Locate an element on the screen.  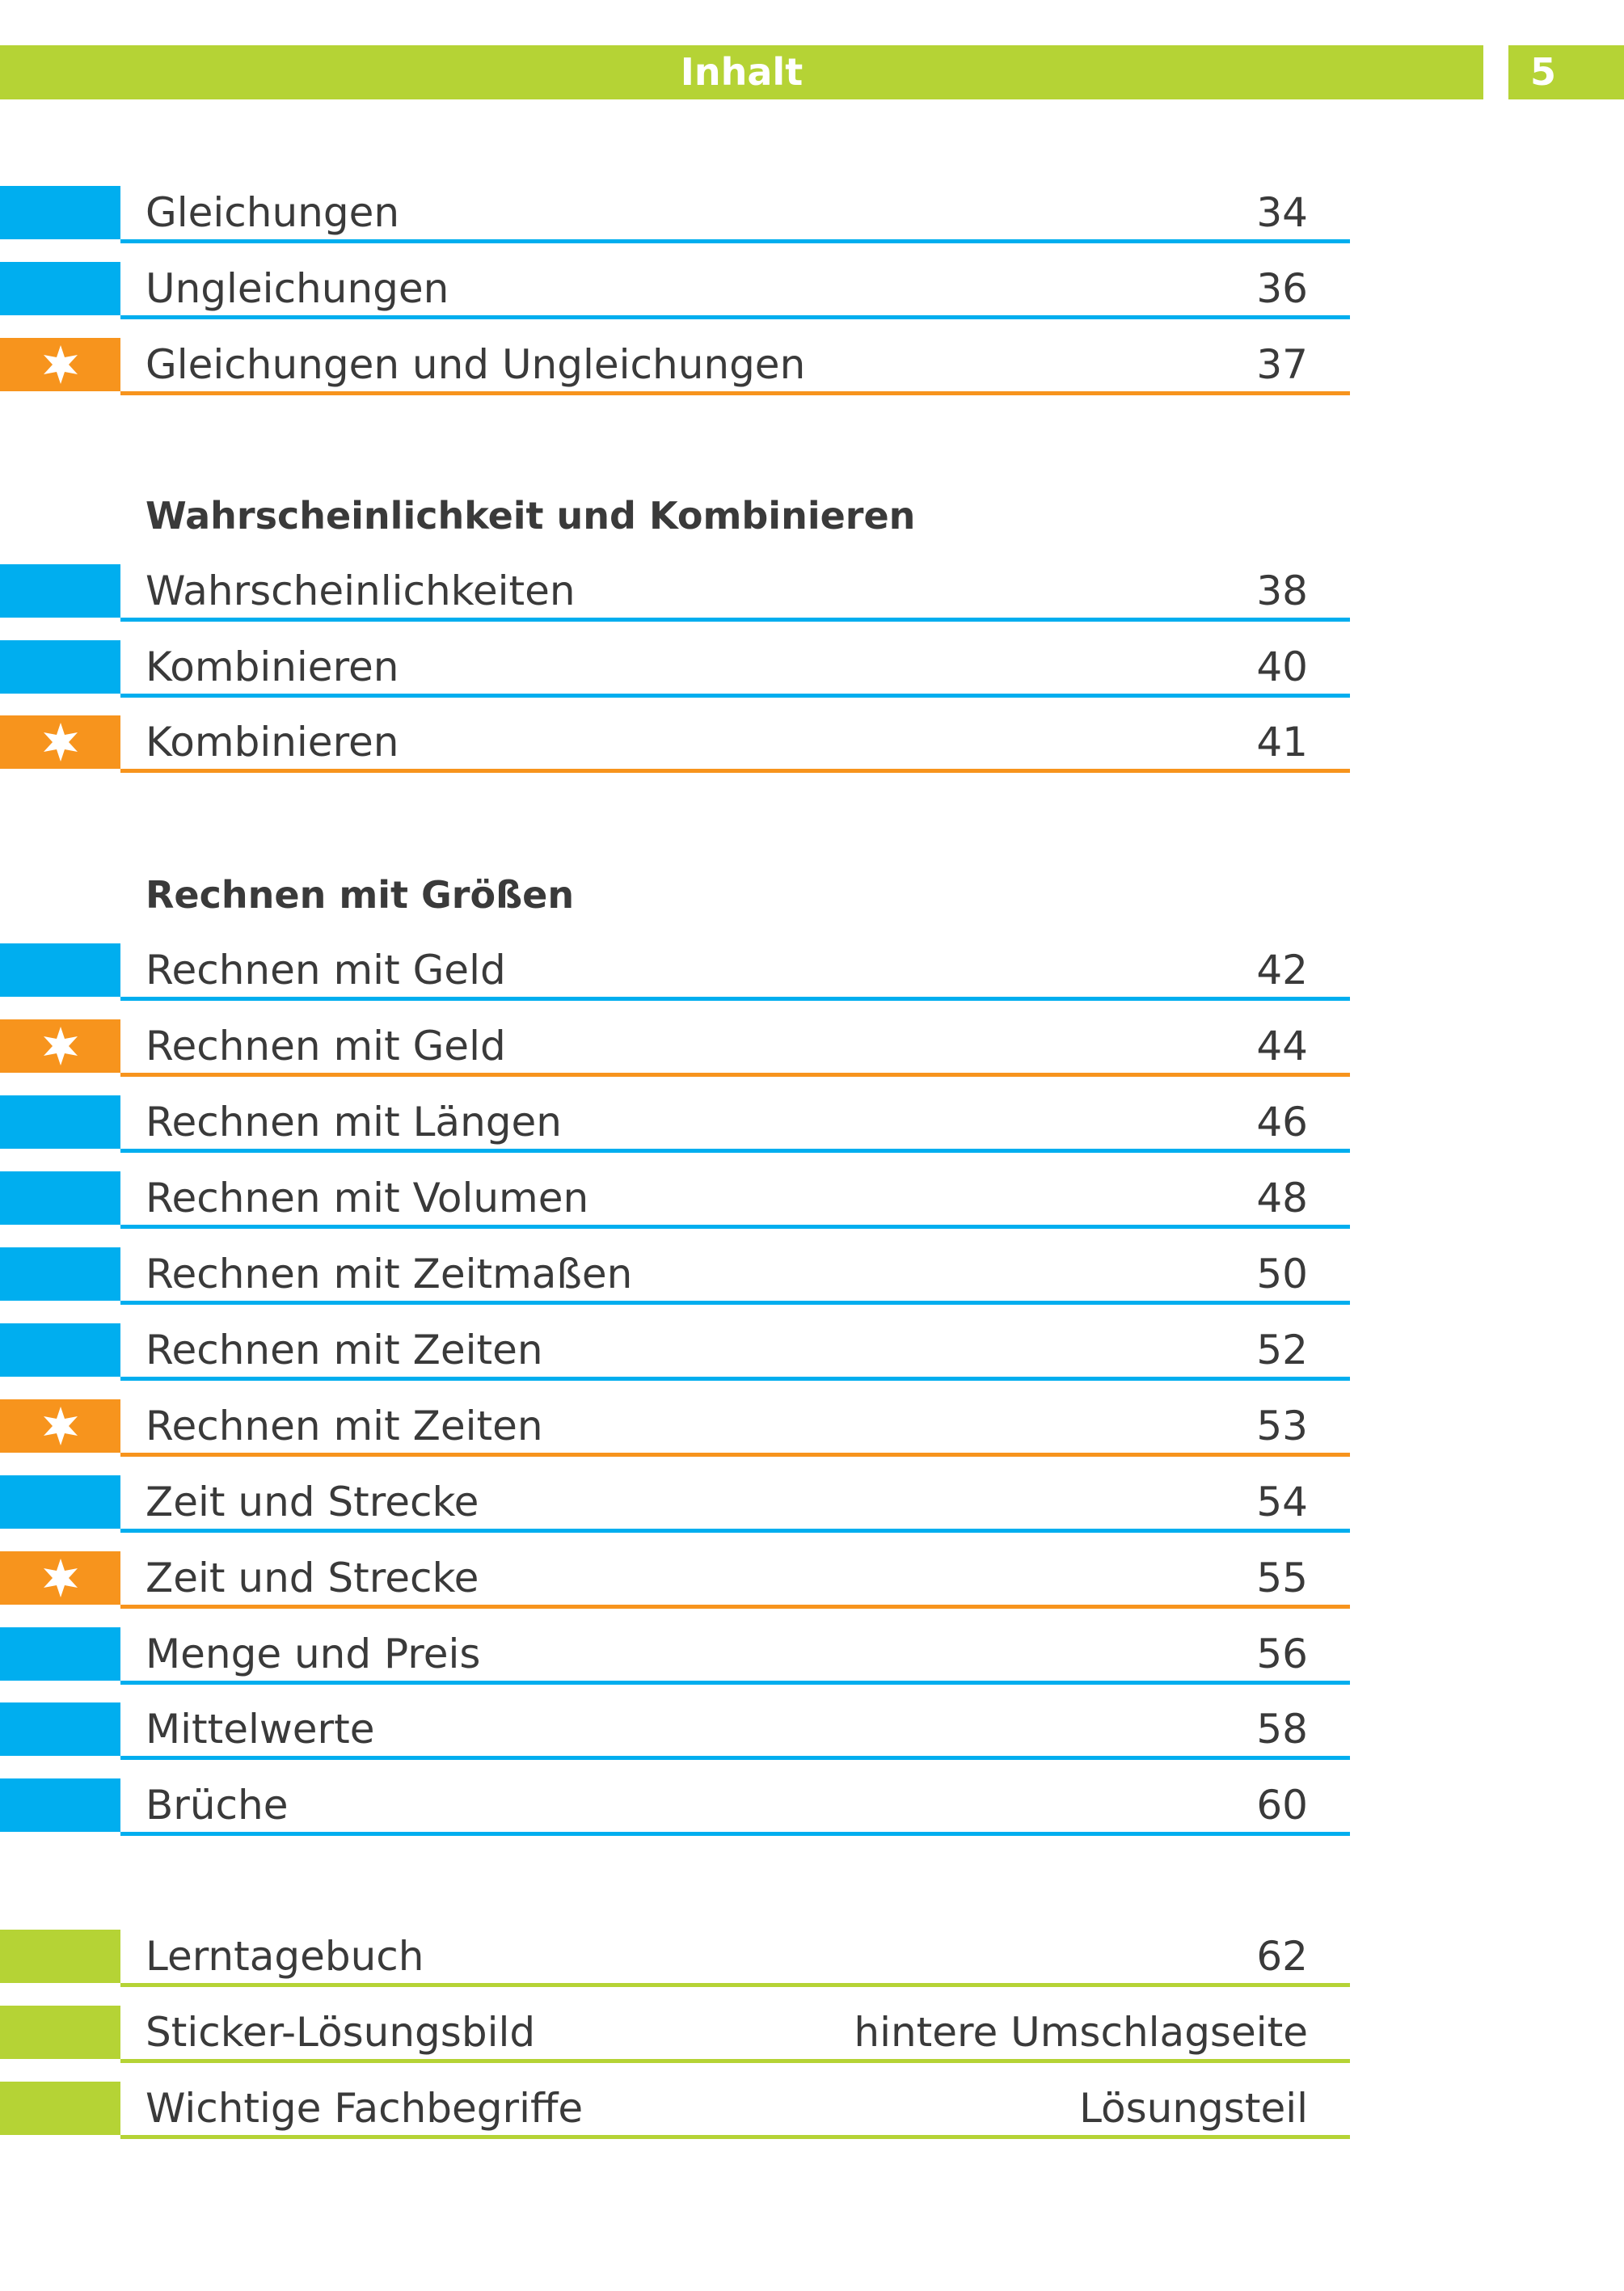
toc-entry-page: 52 is located at coordinates (1282, 1350).